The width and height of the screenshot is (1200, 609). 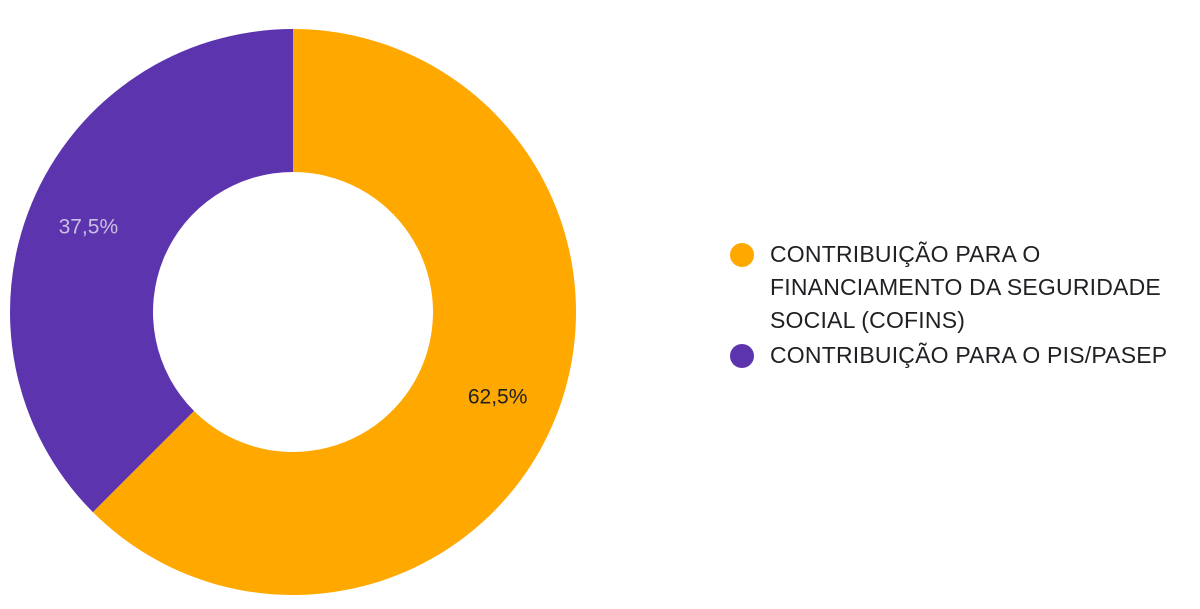 I want to click on slice-label-cofins: 62,5%, so click(x=498, y=396).